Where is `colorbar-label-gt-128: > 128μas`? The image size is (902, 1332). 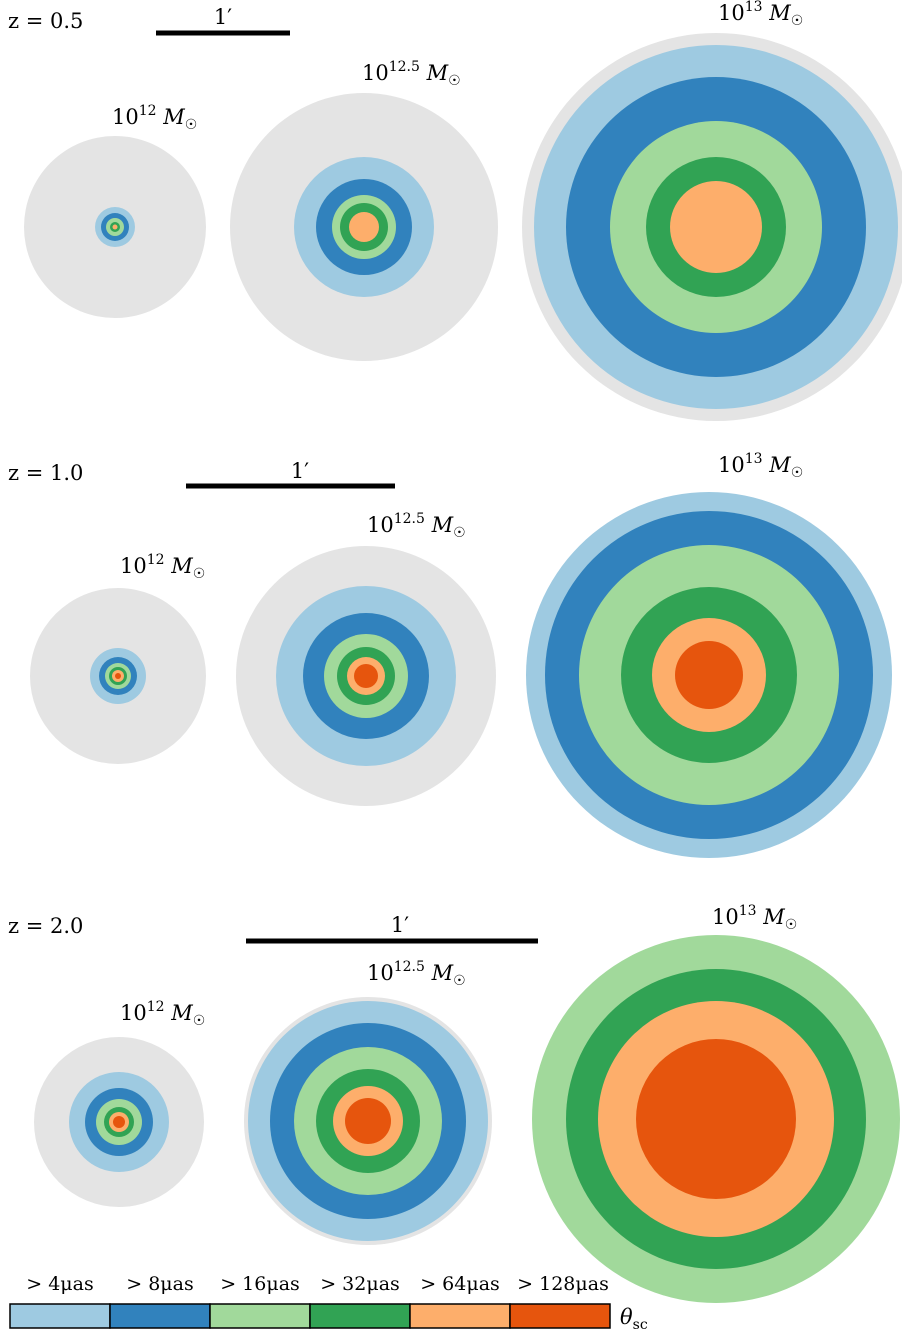 colorbar-label-gt-128: > 128μas is located at coordinates (563, 1284).